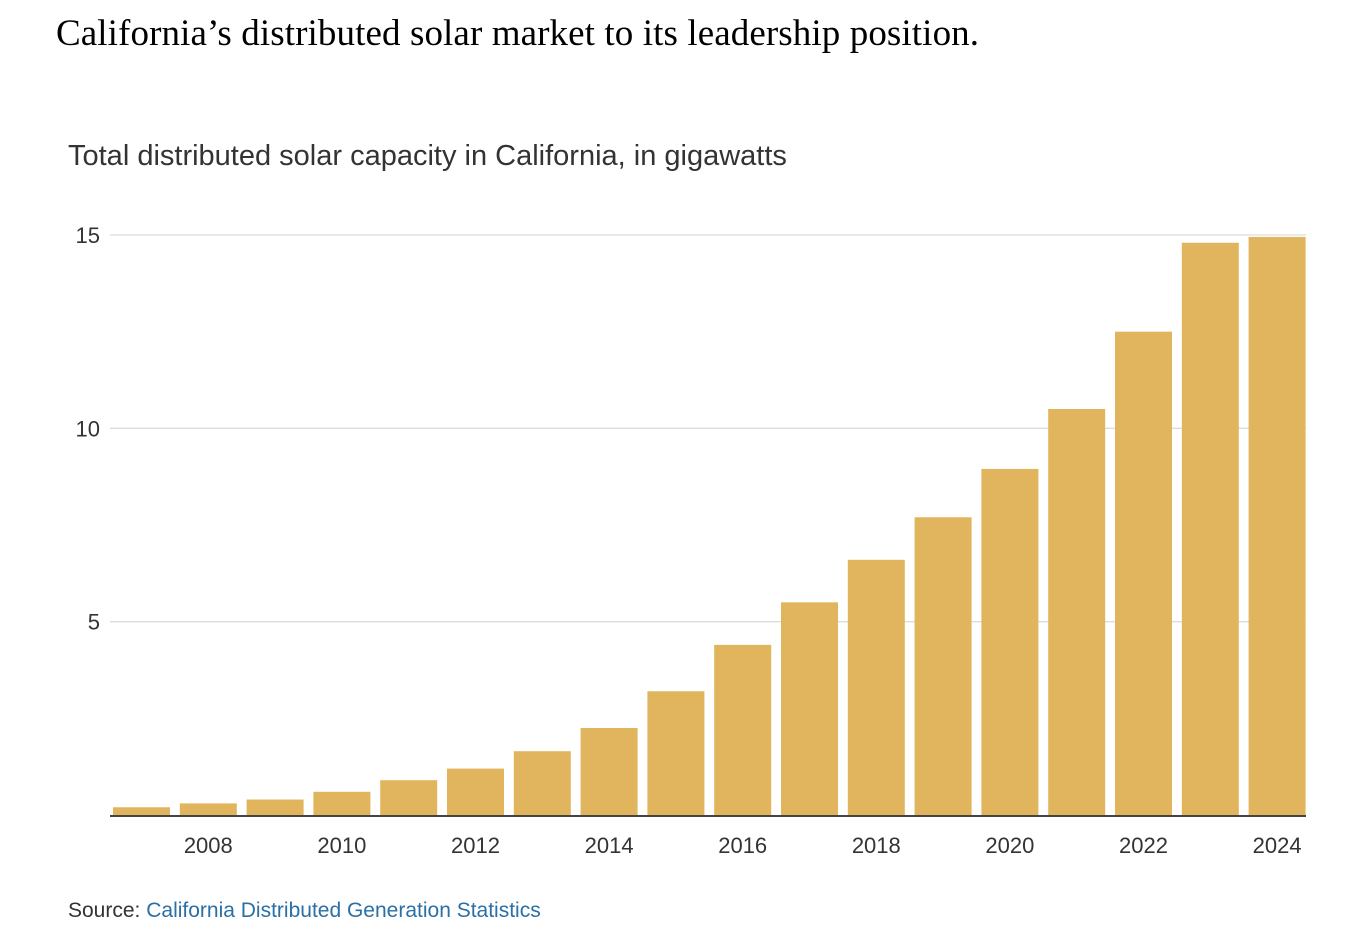 This screenshot has width=1348, height=946. What do you see at coordinates (342, 803) in the screenshot?
I see `bar-2010` at bounding box center [342, 803].